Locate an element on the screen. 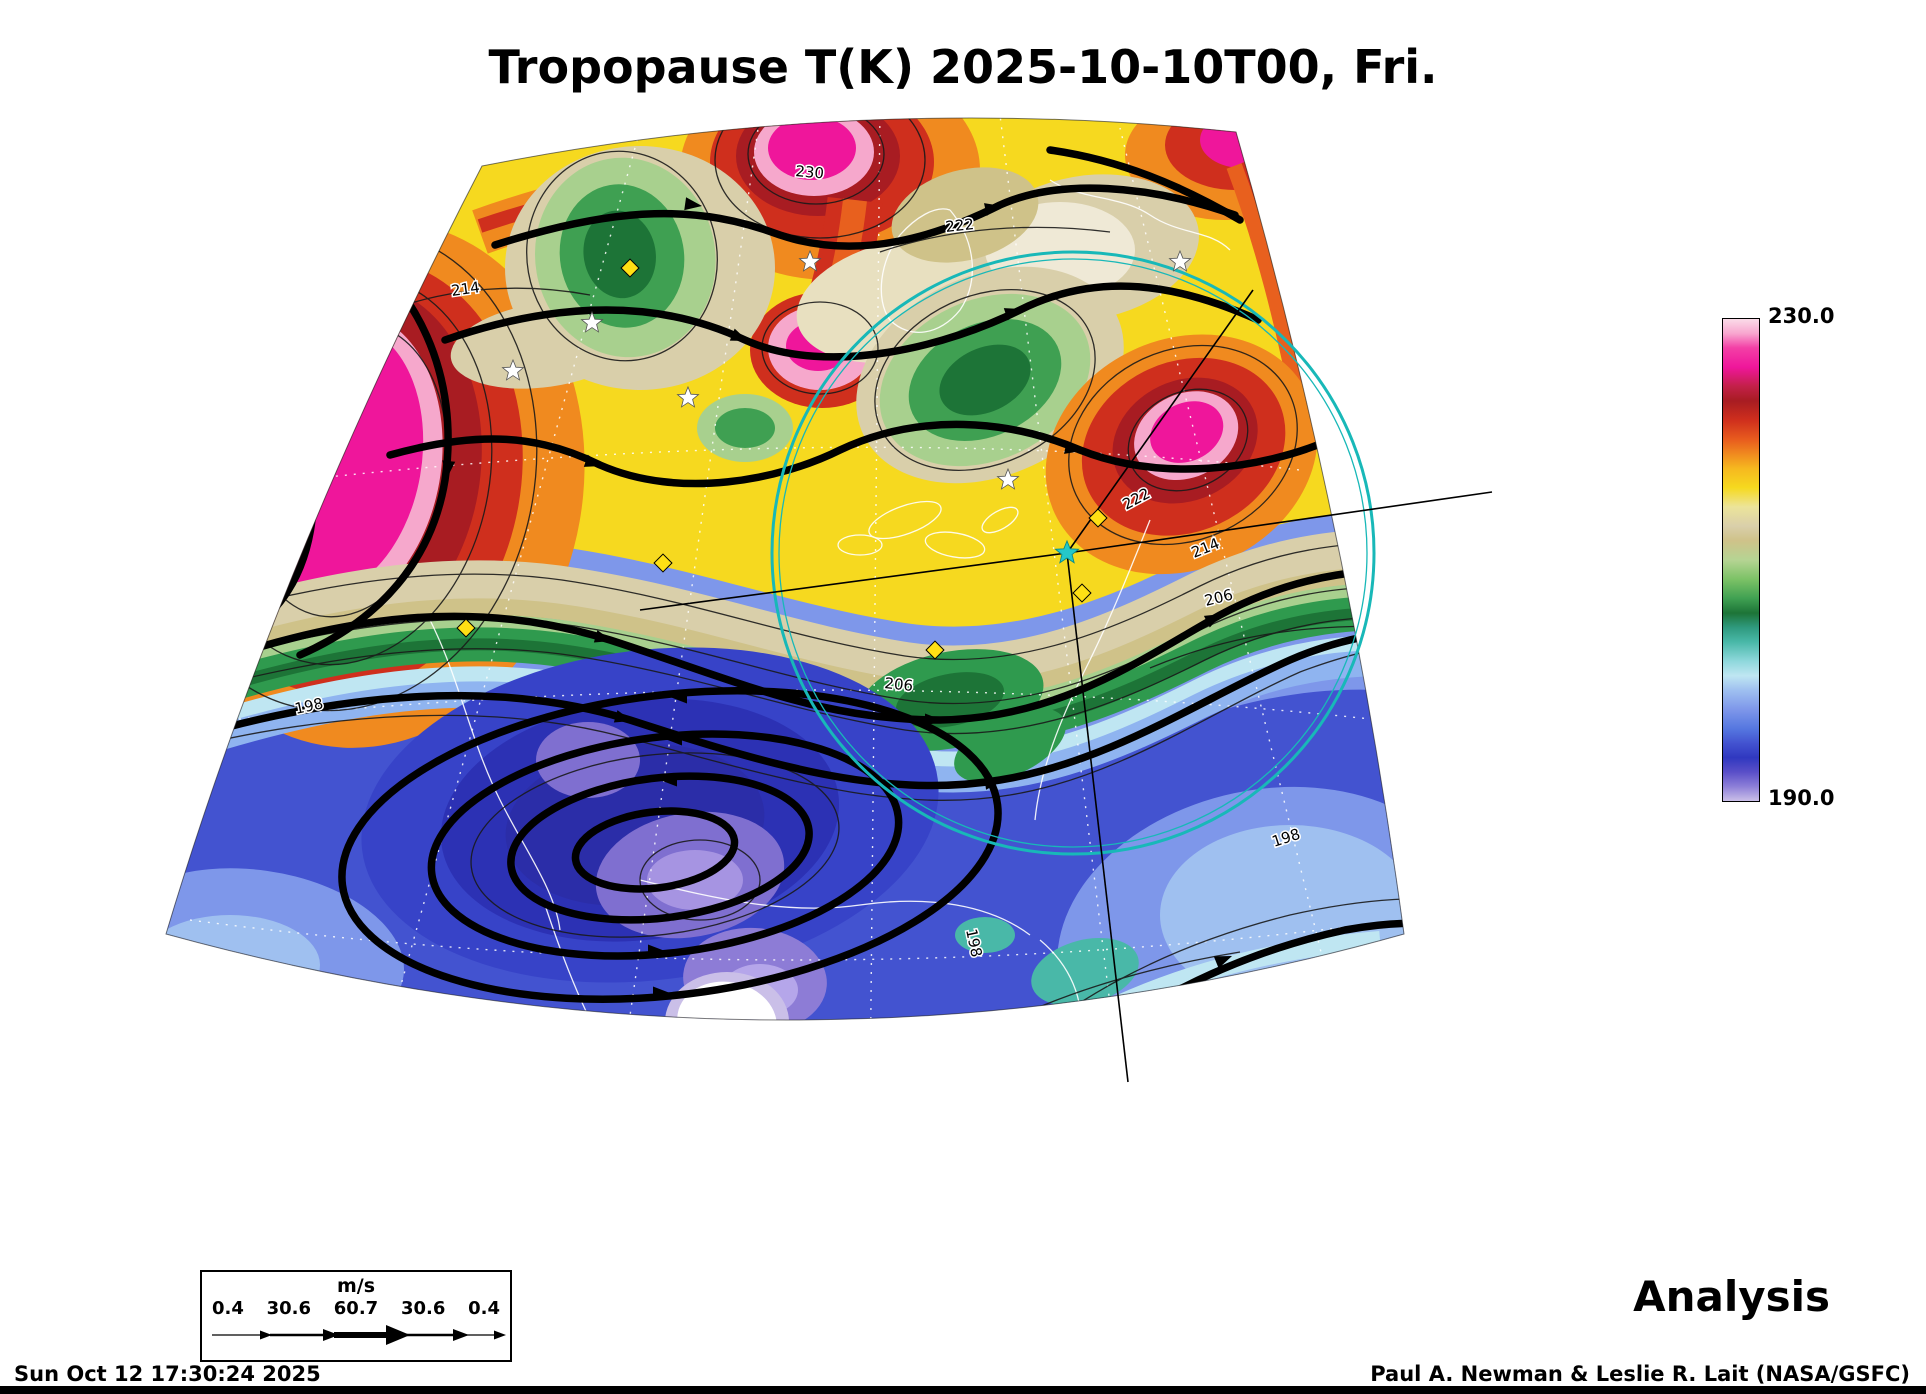 This screenshot has width=1926, height=1394. contour-label: 198 is located at coordinates (309, 706).